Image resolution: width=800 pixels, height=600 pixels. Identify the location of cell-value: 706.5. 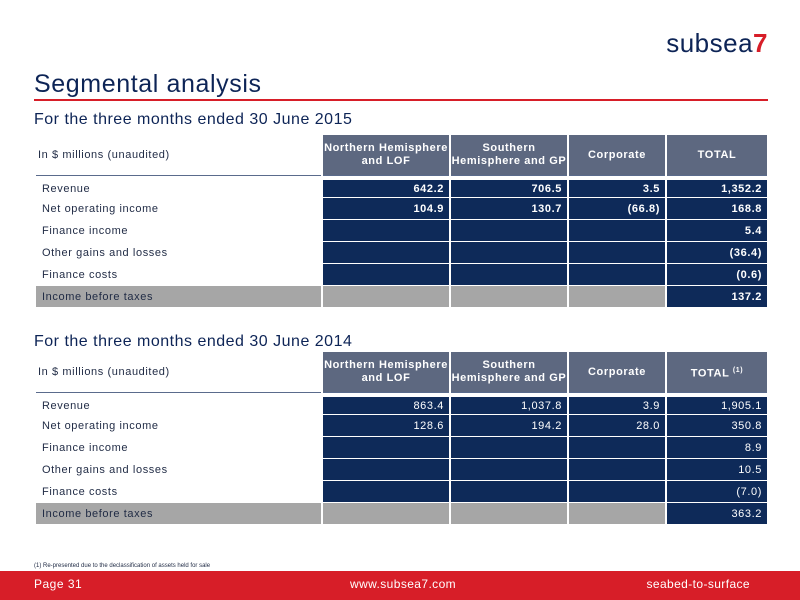
(509, 187).